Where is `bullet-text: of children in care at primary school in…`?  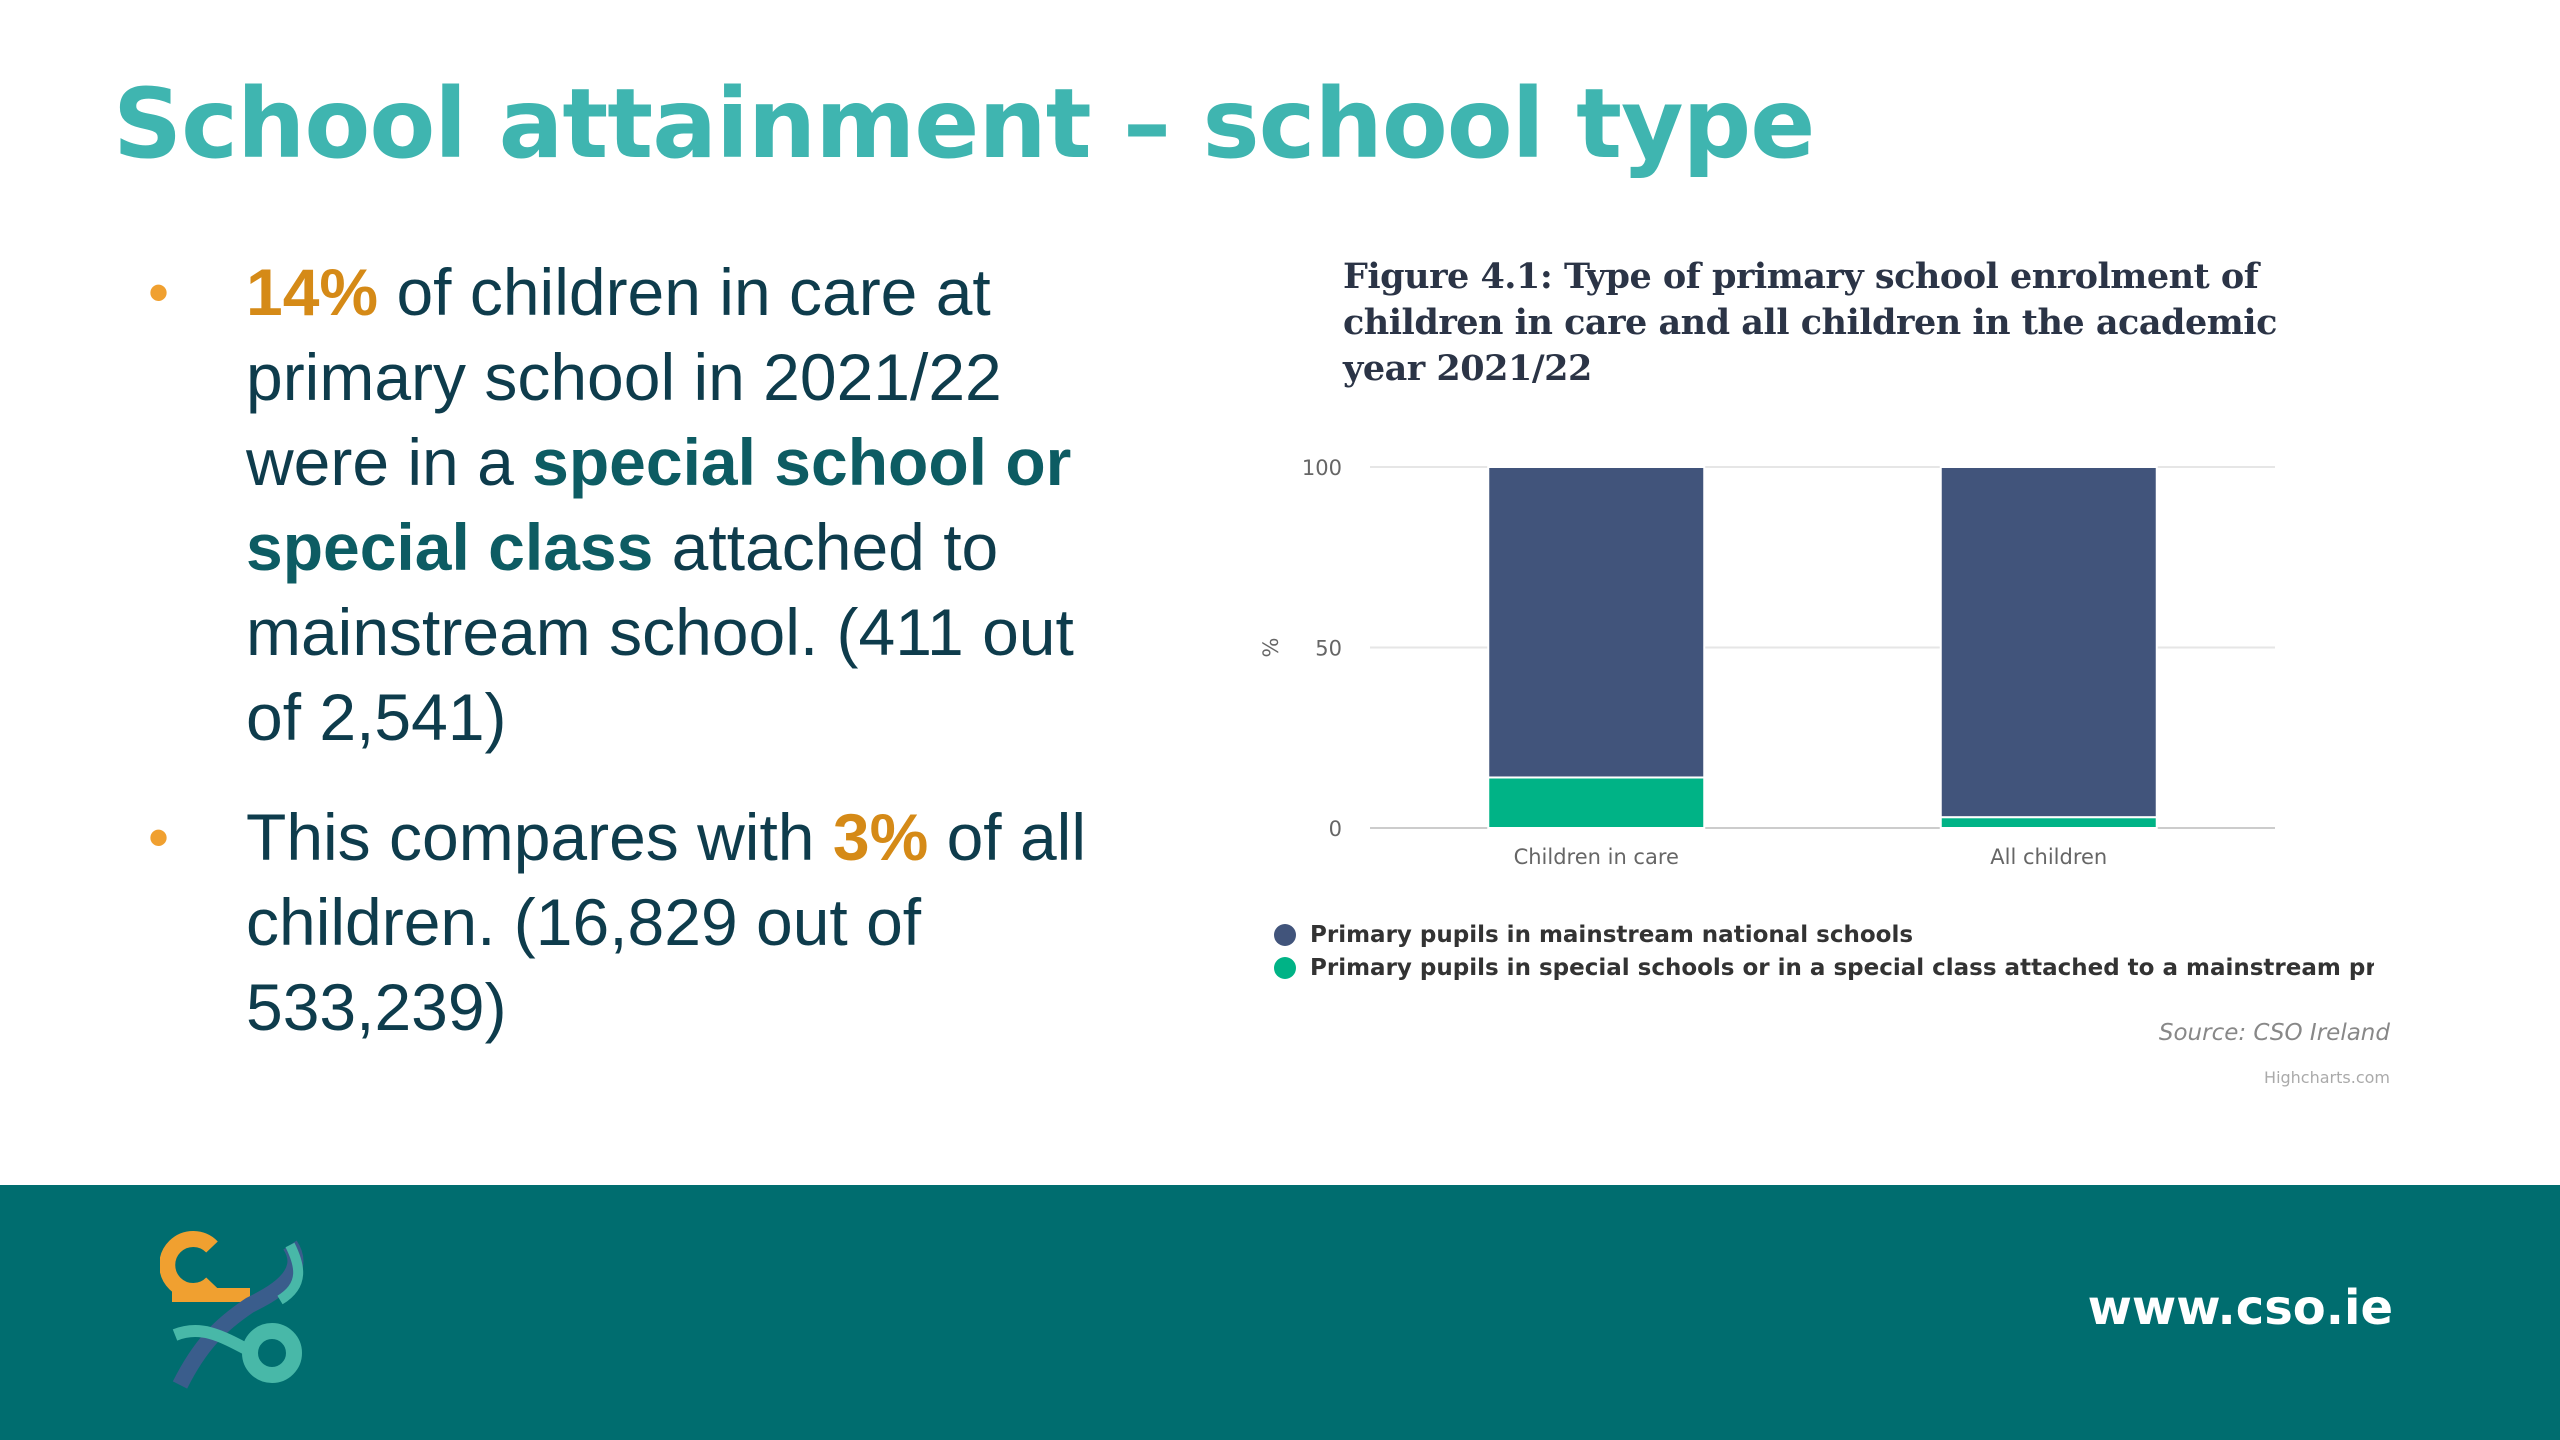 bullet-text: of children in care at primary school in… is located at coordinates (624, 377).